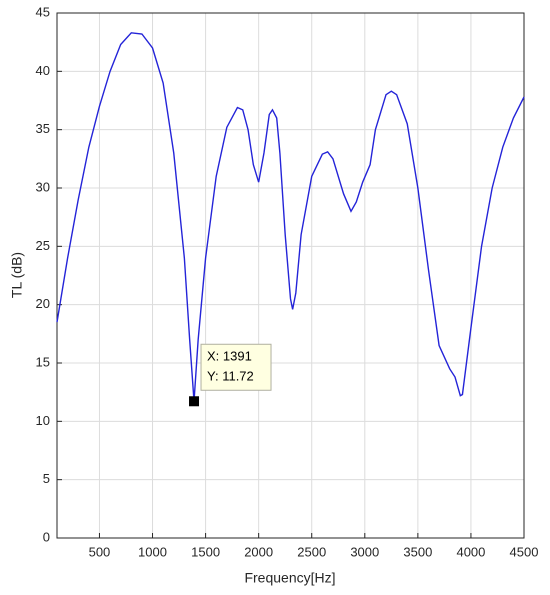 Image resolution: width=550 pixels, height=595 pixels. What do you see at coordinates (43, 420) in the screenshot?
I see `y-tick-label: 10` at bounding box center [43, 420].